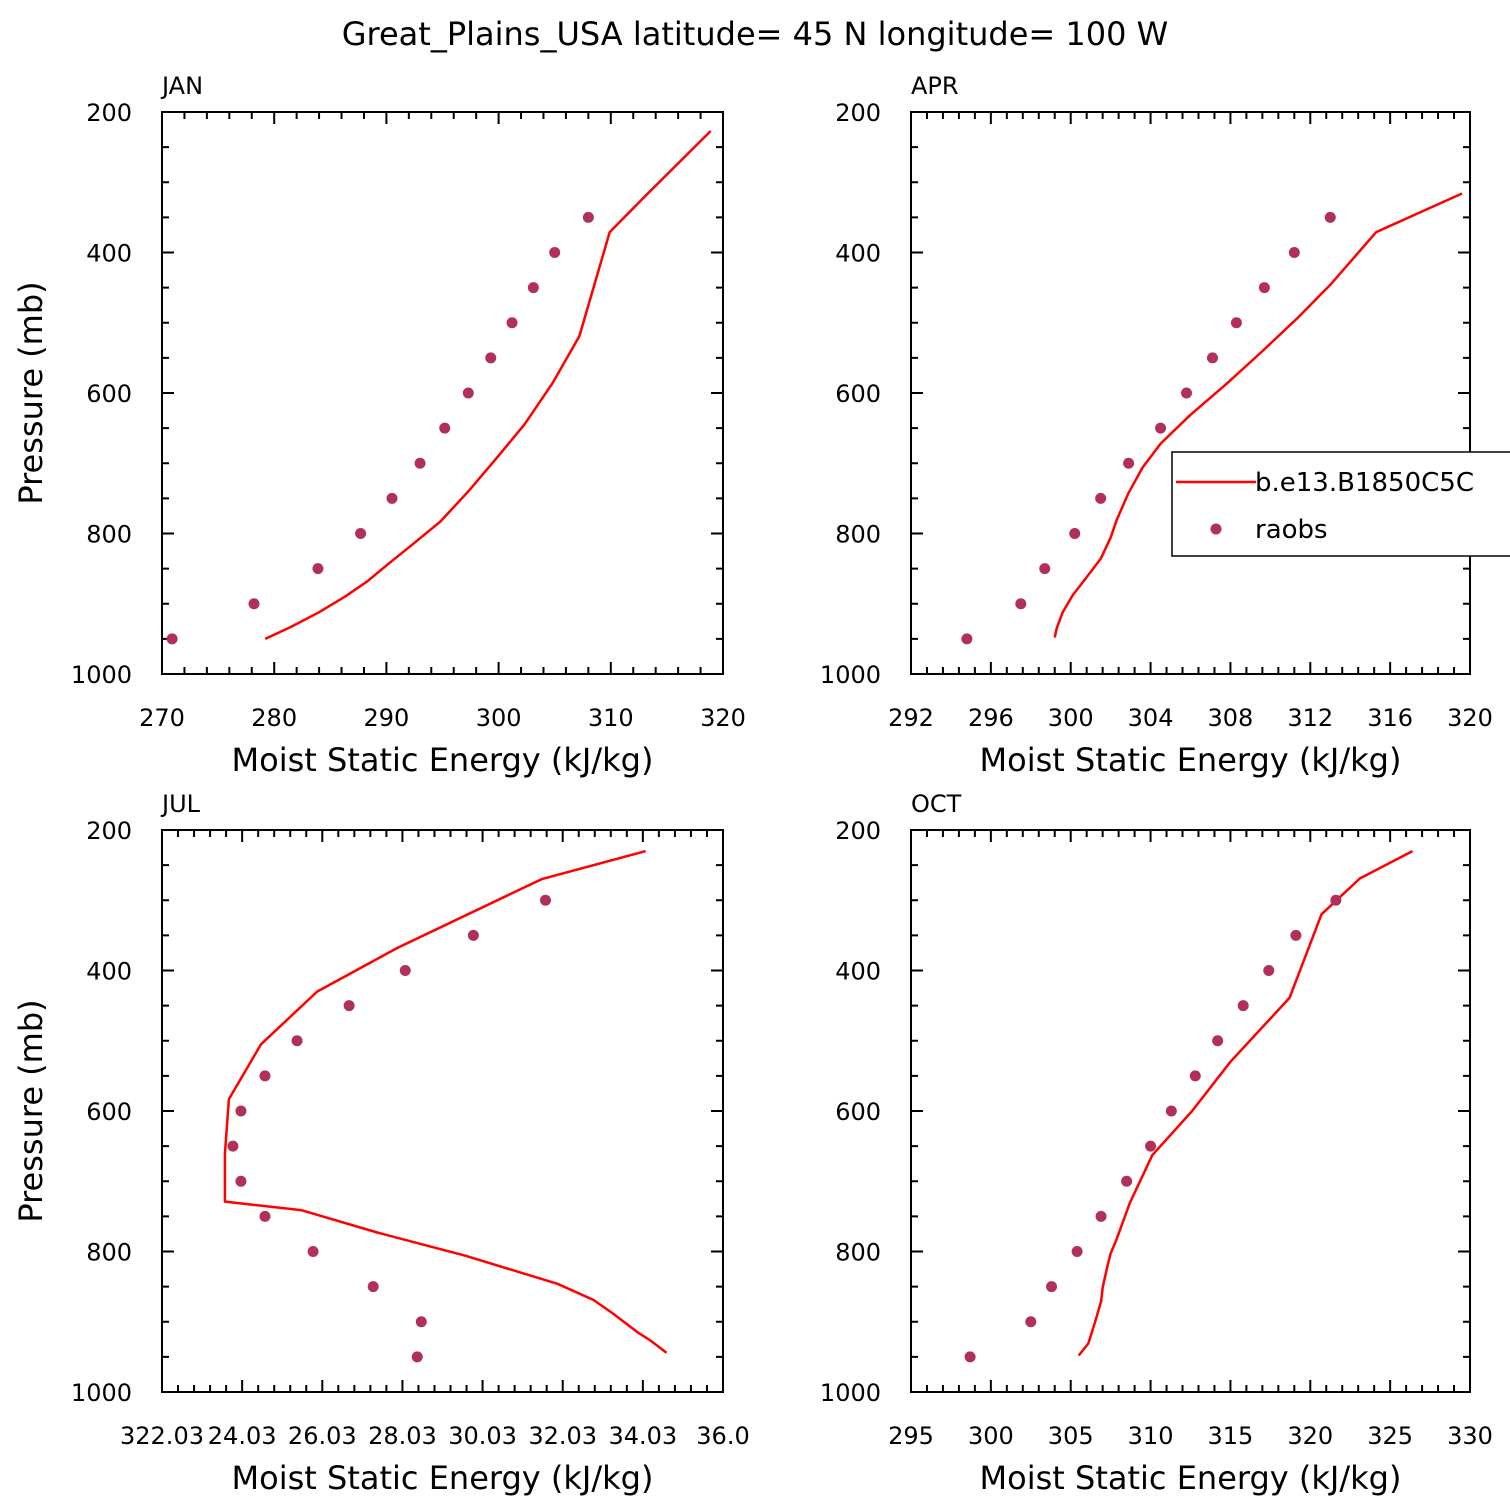 This screenshot has width=1510, height=1510. What do you see at coordinates (911, 1436) in the screenshot?
I see `x-tick-label: 295` at bounding box center [911, 1436].